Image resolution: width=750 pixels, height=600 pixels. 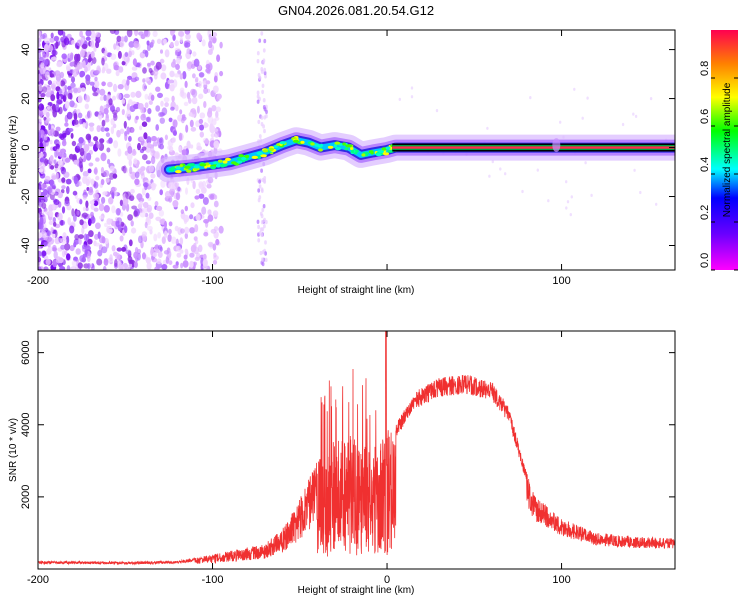 I want to click on colorbar-tick-label: 0.8, so click(x=705, y=68).